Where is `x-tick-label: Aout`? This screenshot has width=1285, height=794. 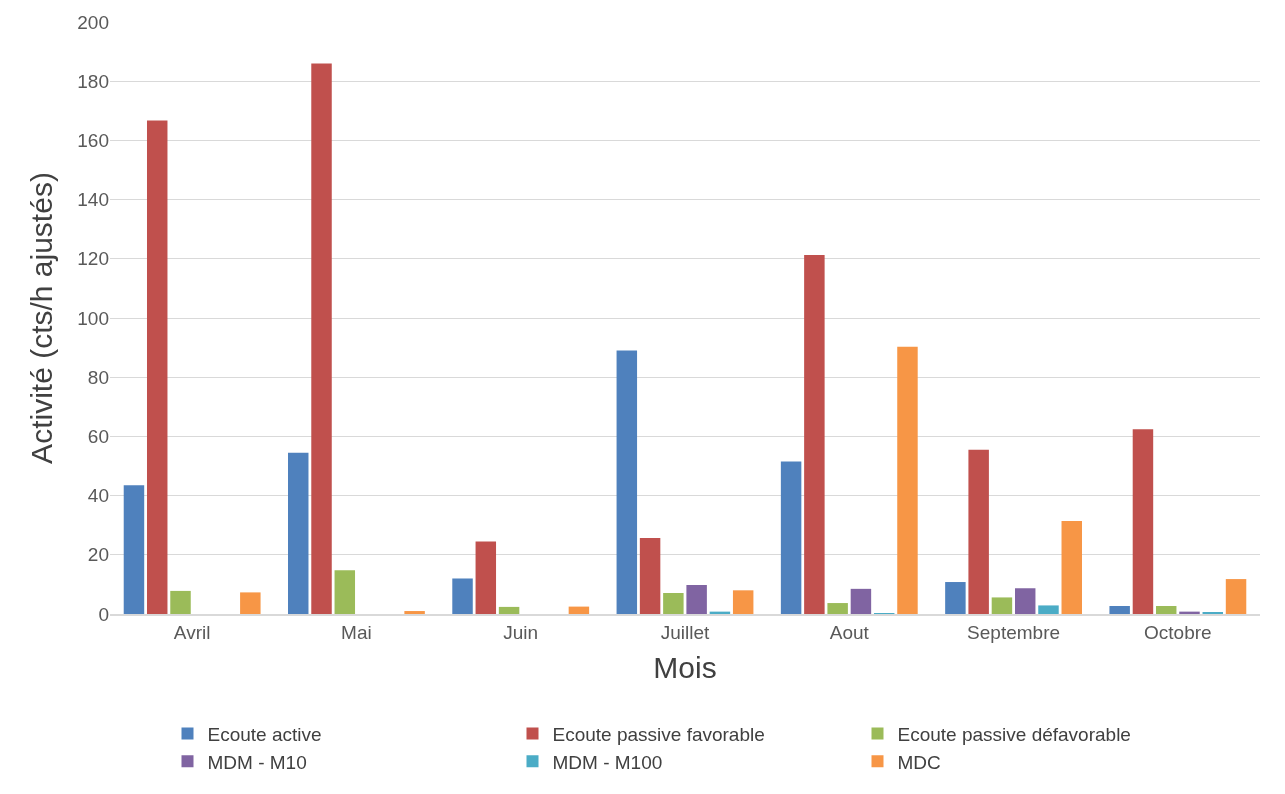
x-tick-label: Aout is located at coordinates (849, 632).